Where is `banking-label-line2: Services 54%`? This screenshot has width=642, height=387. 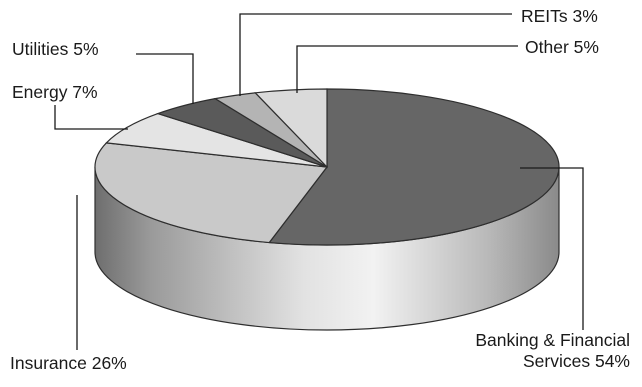
banking-label-line2: Services 54% is located at coordinates (576, 361).